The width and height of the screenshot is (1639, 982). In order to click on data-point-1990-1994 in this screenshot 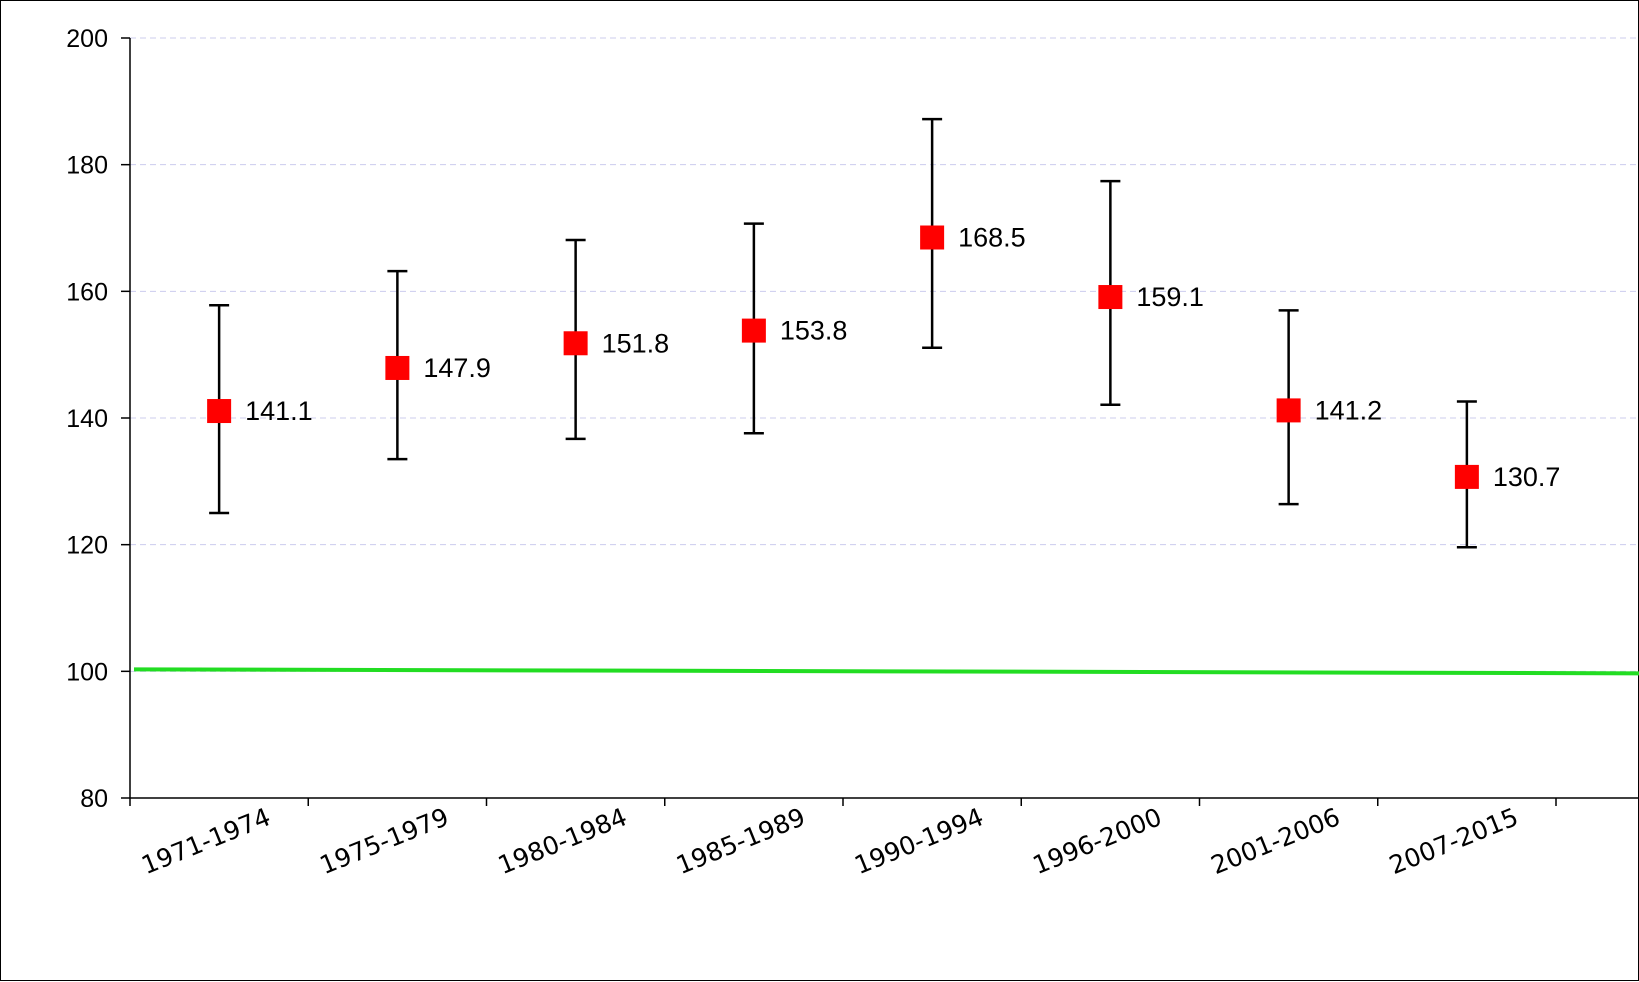, I will do `click(932, 237)`.